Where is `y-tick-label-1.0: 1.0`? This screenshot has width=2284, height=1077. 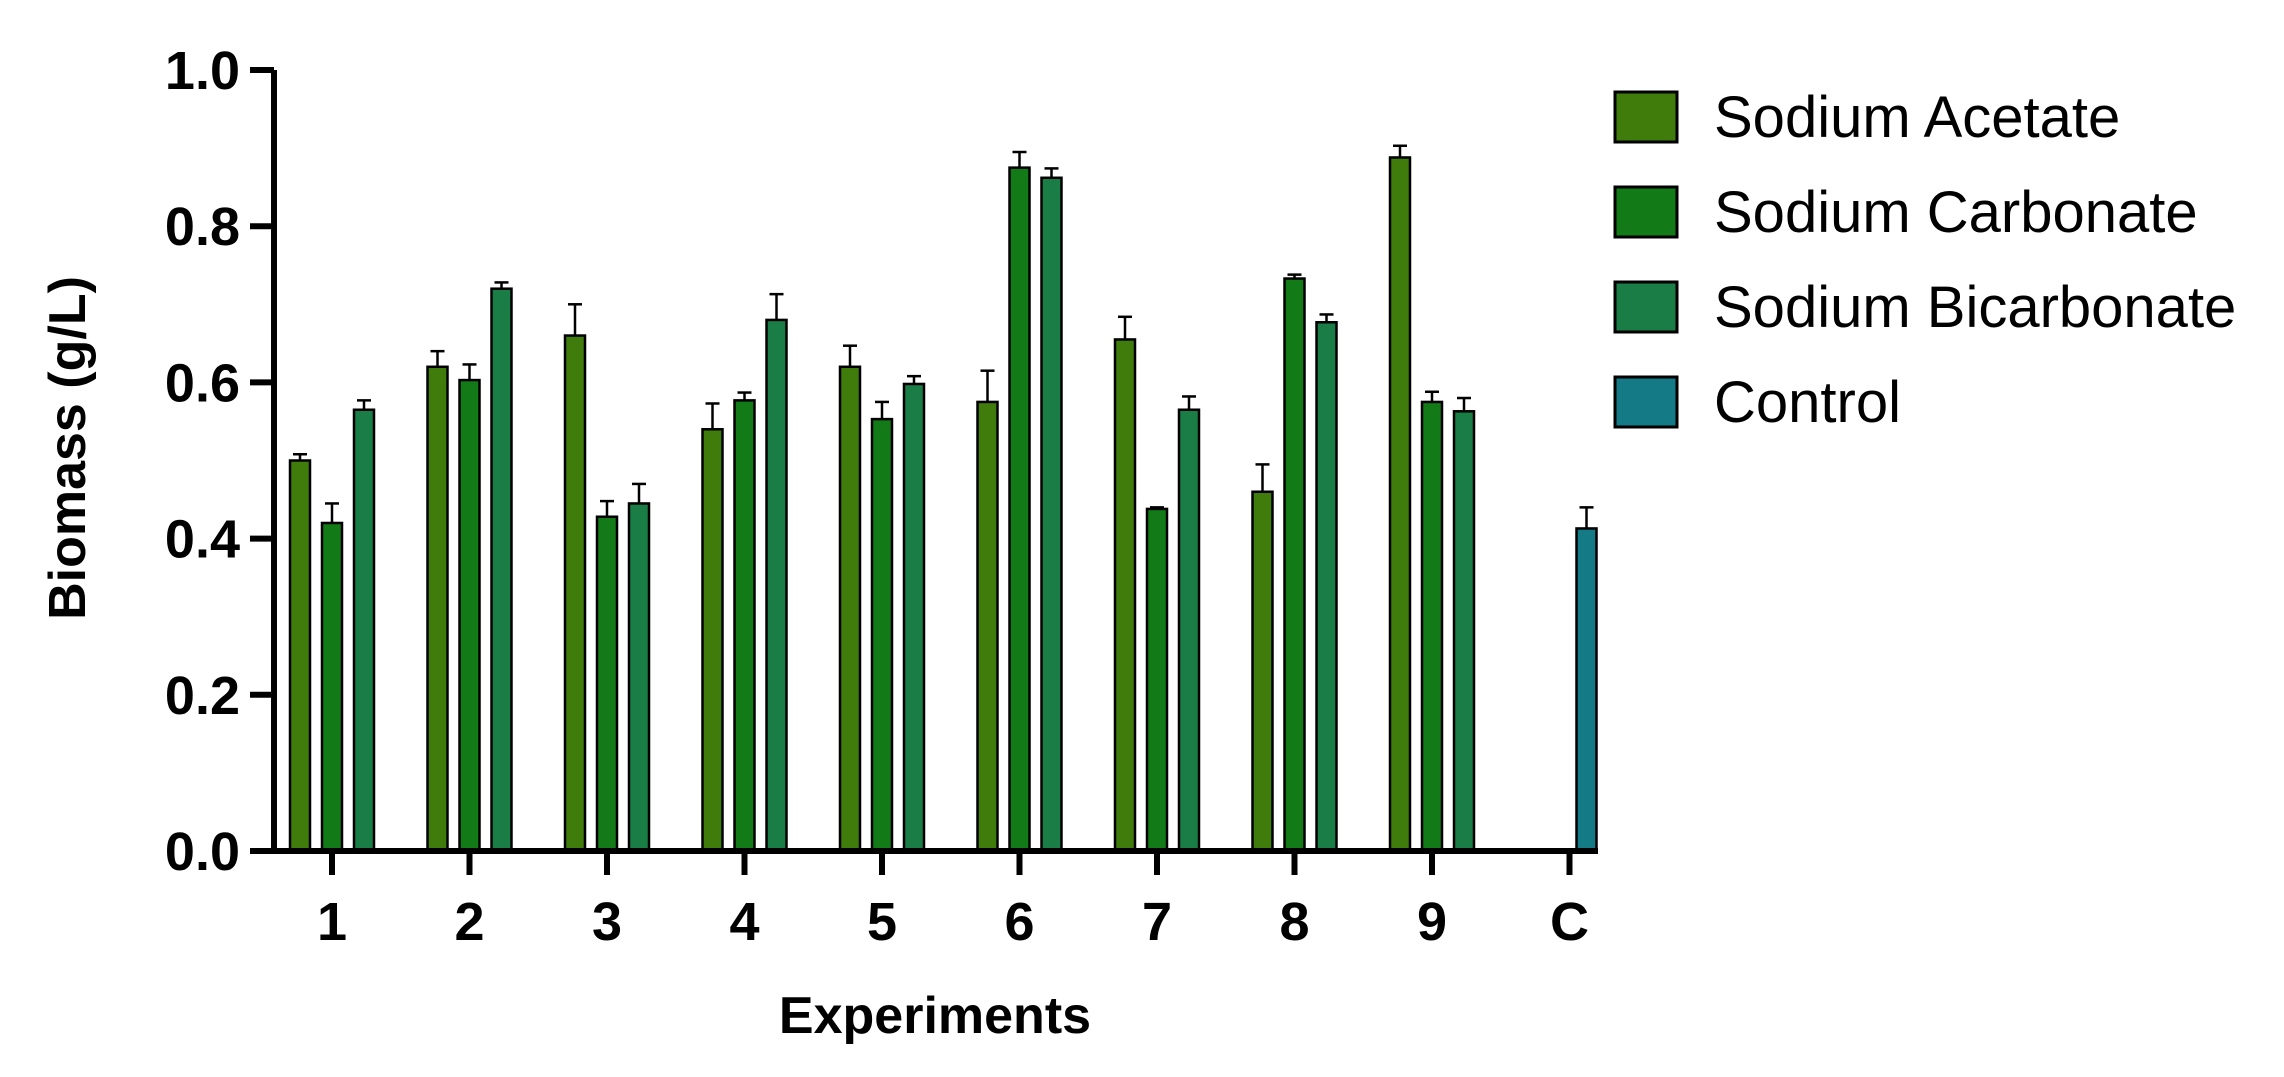 y-tick-label-1.0: 1.0 is located at coordinates (202, 71).